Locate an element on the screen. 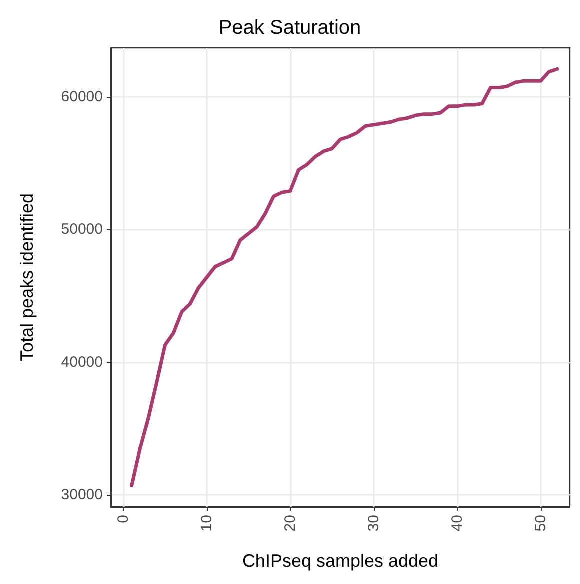 This screenshot has height=584, width=580. x-tick-label: 50 is located at coordinates (541, 523).